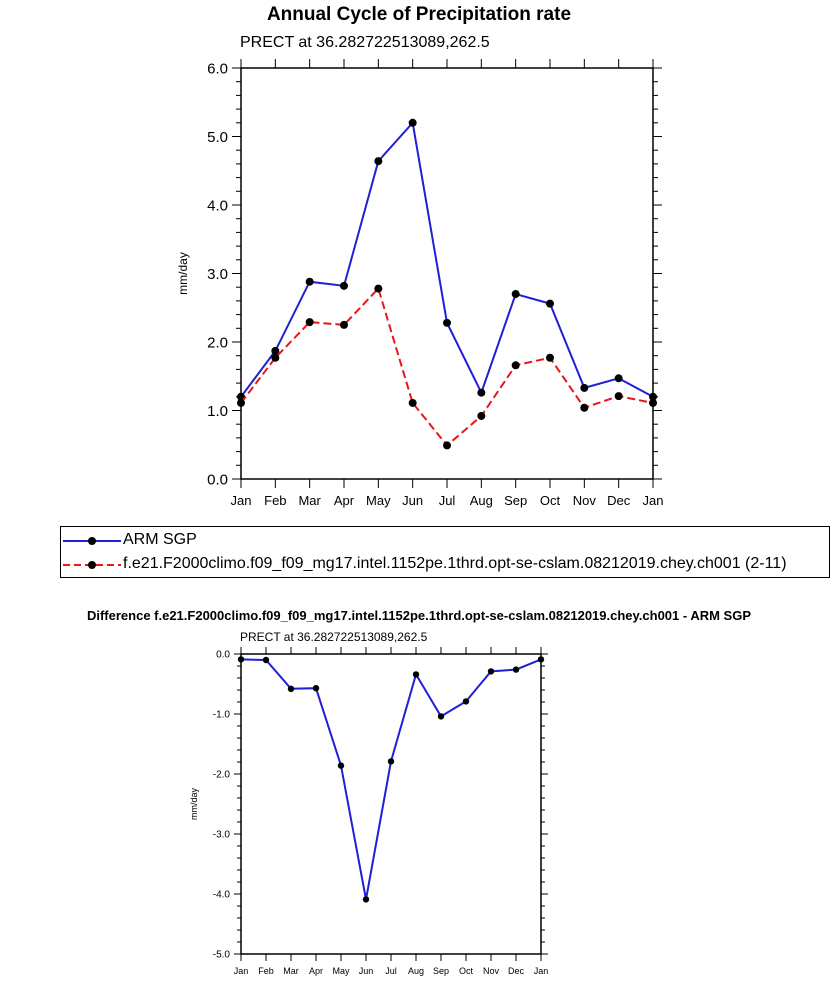 The width and height of the screenshot is (838, 984). I want to click on chart1-subtitle: PRECT at 36.282722513089,262.5, so click(365, 42).